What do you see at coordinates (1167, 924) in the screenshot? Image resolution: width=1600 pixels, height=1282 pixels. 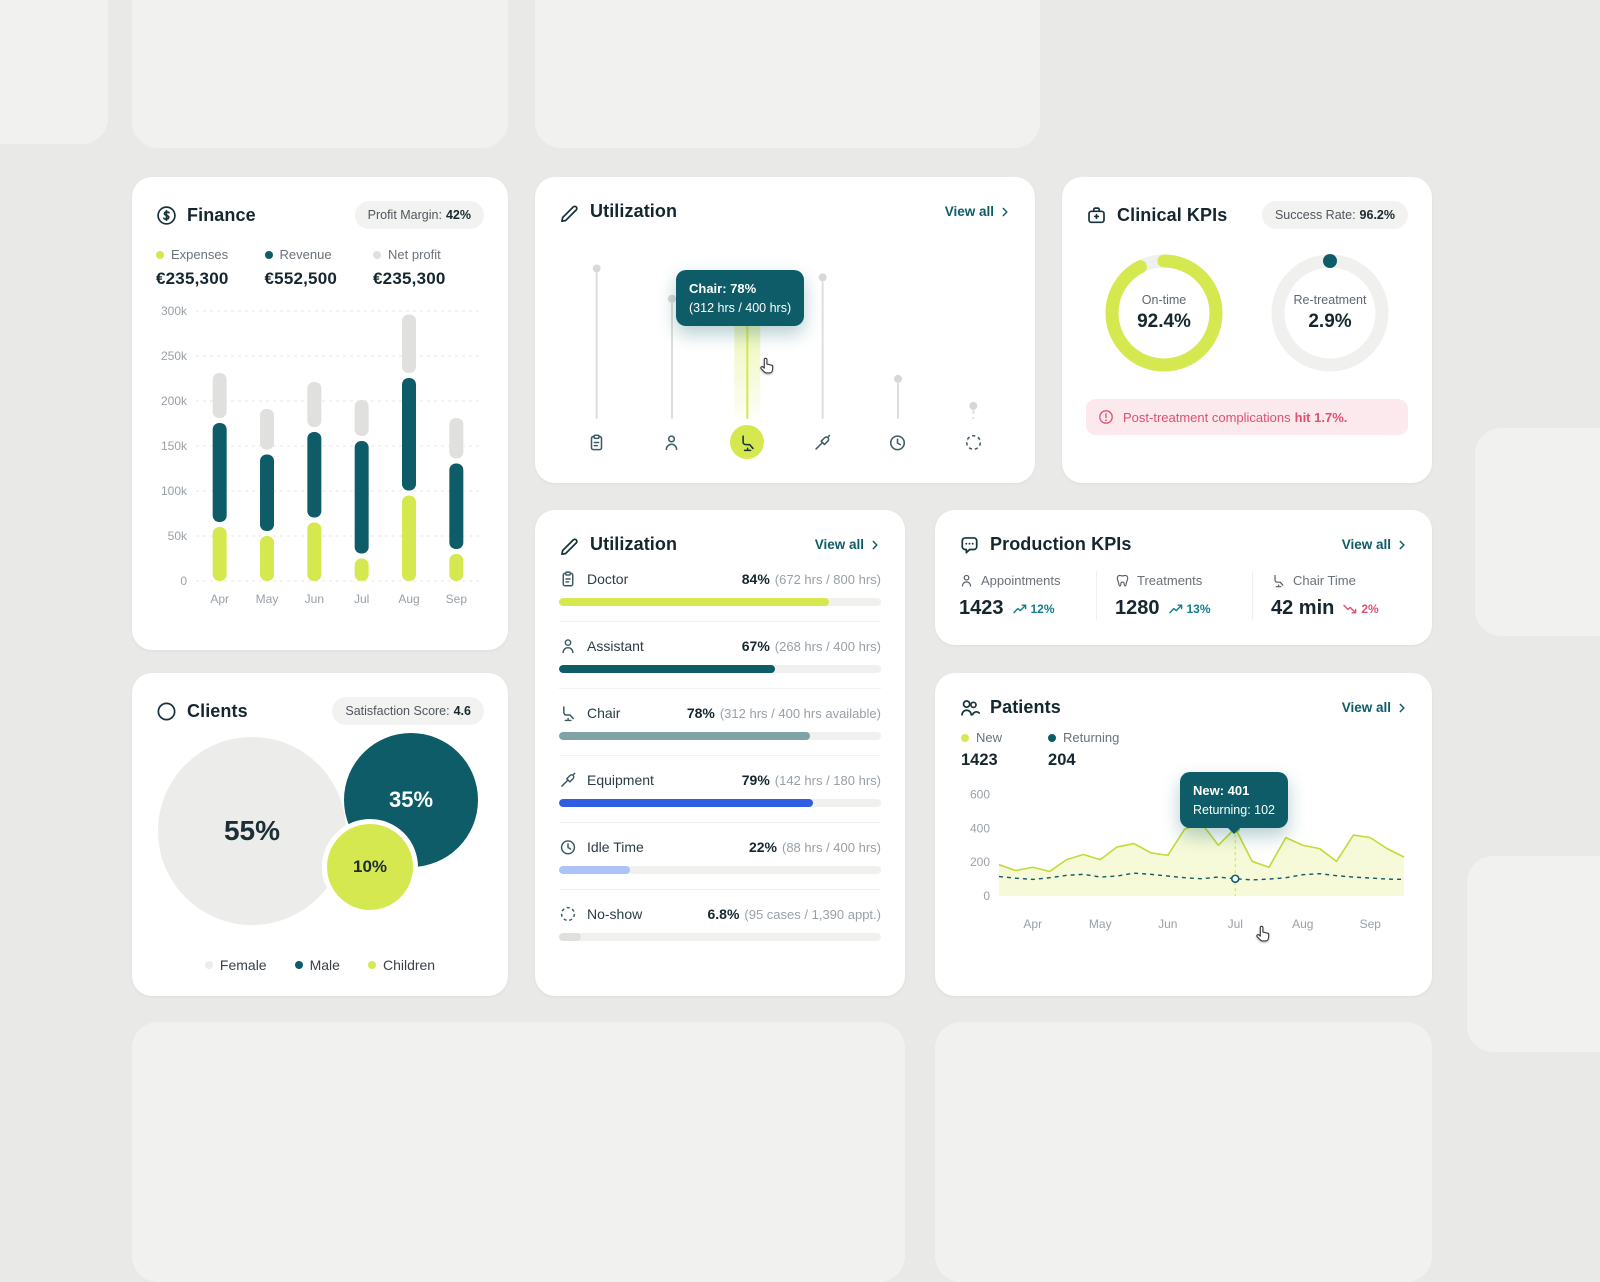 I see `svg-text: Jun` at bounding box center [1167, 924].